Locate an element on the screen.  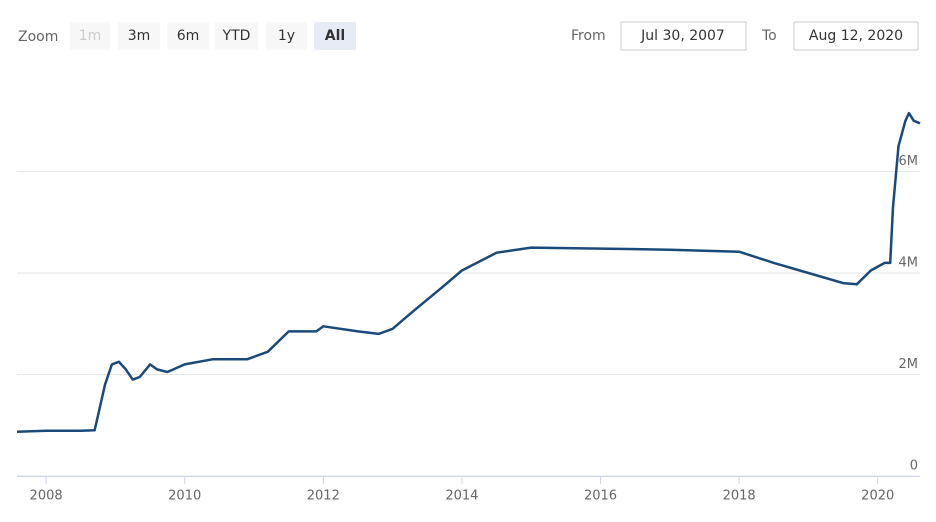
to-input is located at coordinates (856, 36).